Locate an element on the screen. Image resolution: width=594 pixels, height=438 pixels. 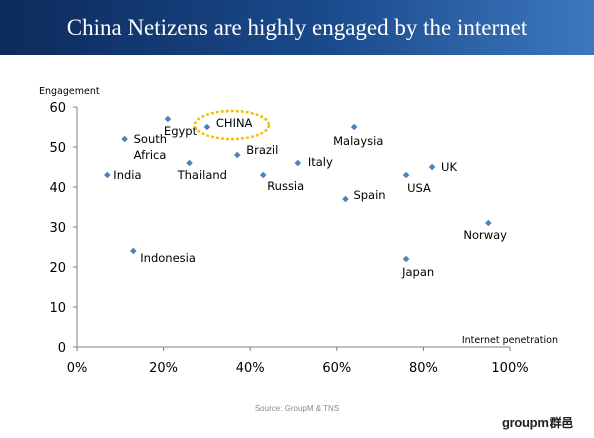
point-label: Russia is located at coordinates (285, 186).